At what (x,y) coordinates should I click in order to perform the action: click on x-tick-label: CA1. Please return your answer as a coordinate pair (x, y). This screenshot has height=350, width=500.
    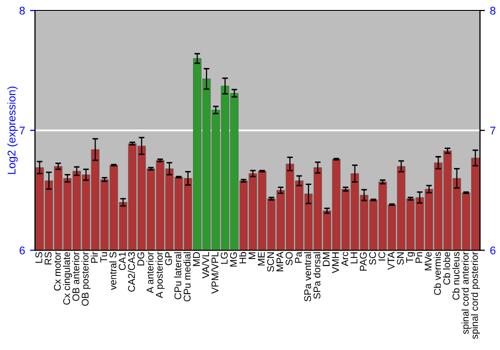
    Looking at the image, I should click on (122, 261).